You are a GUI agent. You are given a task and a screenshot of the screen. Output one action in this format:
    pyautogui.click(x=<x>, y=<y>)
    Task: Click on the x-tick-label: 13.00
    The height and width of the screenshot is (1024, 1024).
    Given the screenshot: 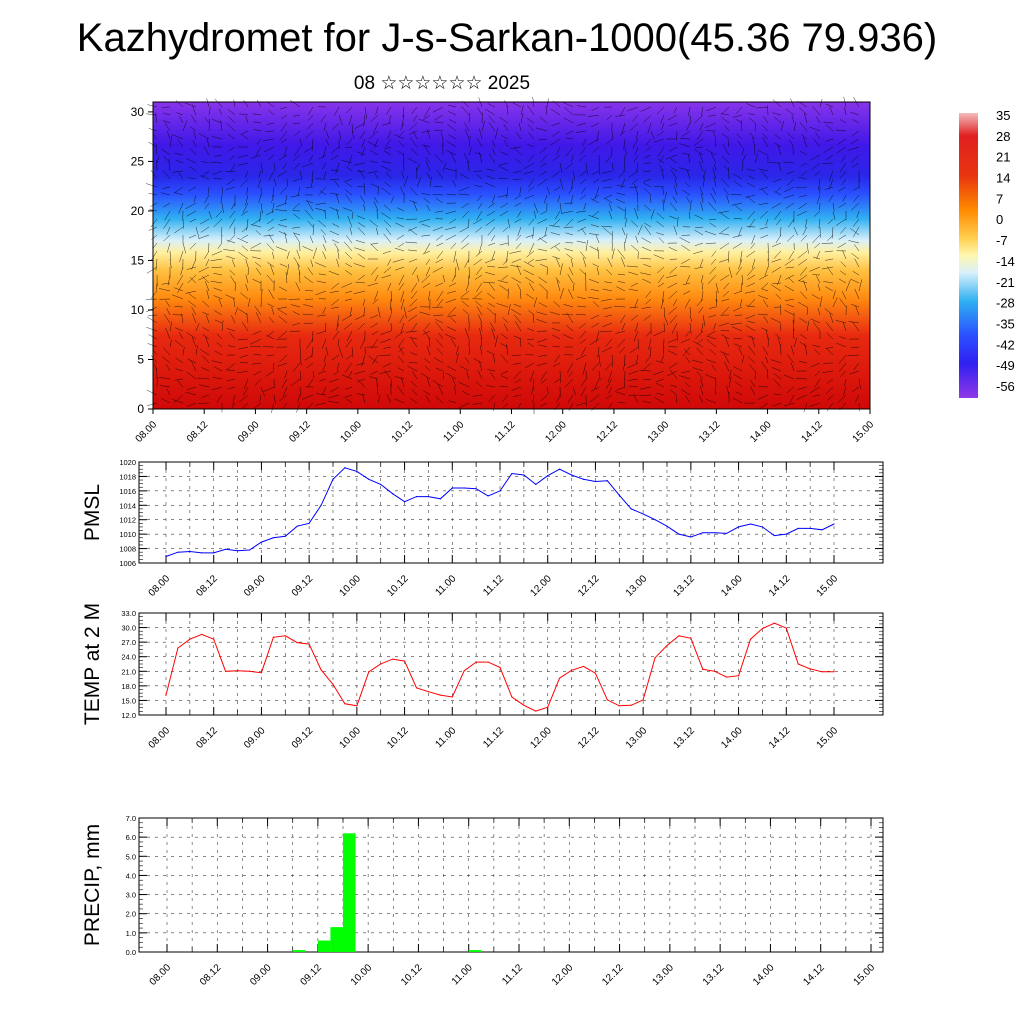 What is the action you would take?
    pyautogui.click(x=659, y=432)
    